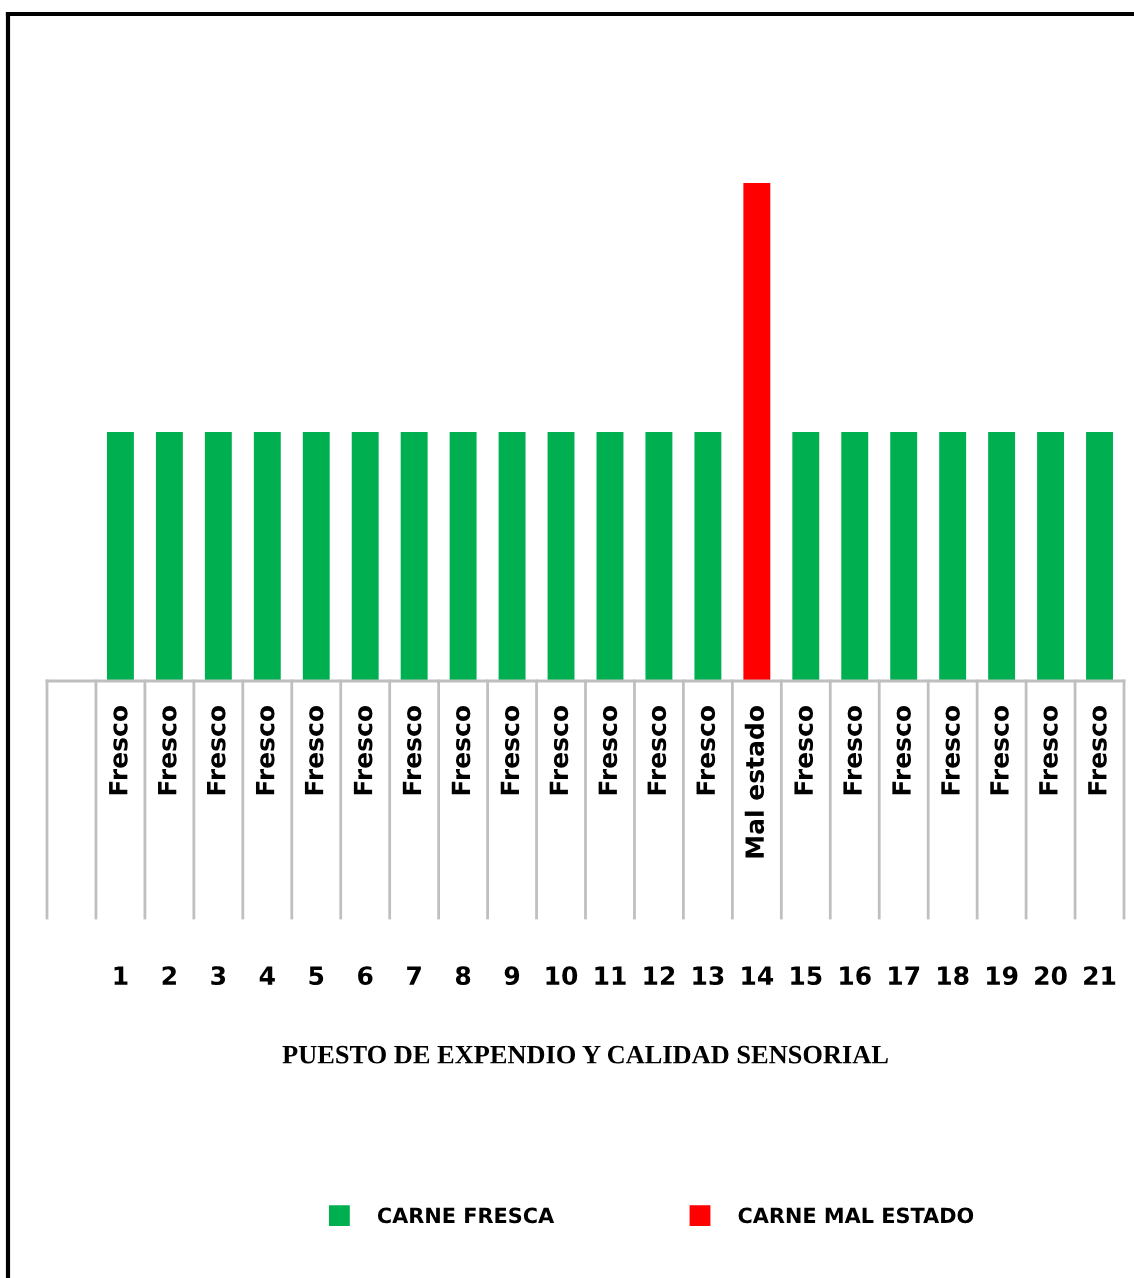 This screenshot has height=1278, width=1134. I want to click on x-tick-label: 4, so click(267, 975).